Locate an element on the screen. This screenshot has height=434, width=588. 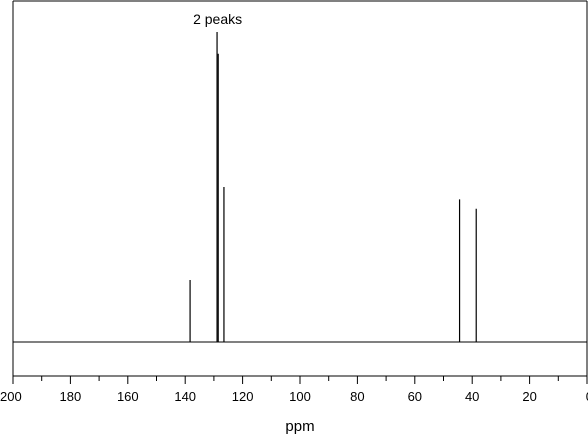
x-axis-ticks is located at coordinates (300, 380).